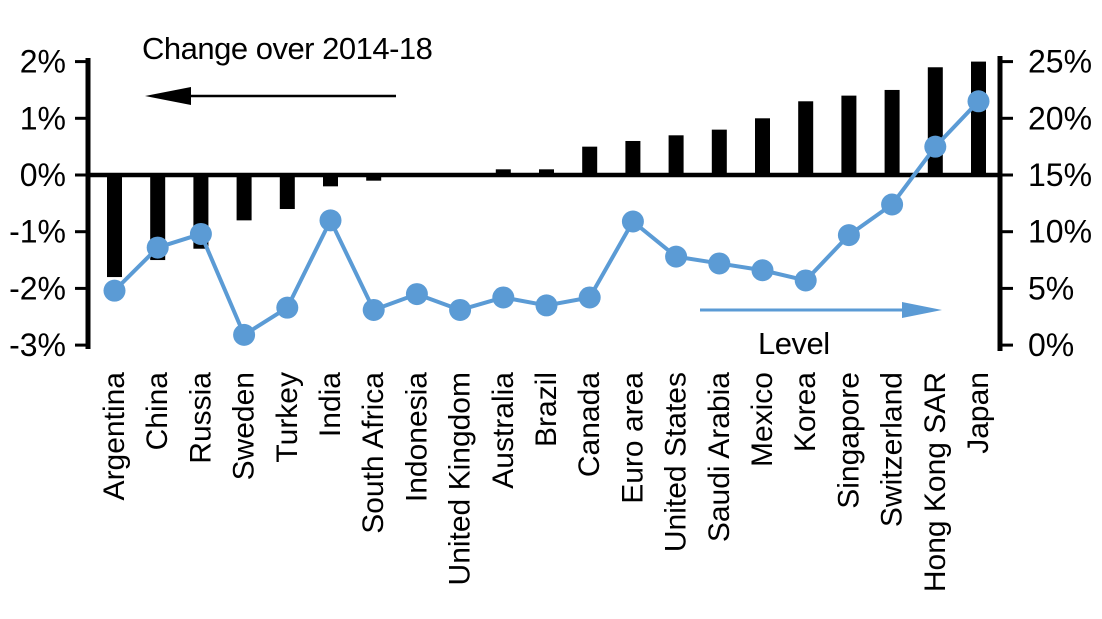 The width and height of the screenshot is (1102, 619). I want to click on level-point-singapore, so click(848, 235).